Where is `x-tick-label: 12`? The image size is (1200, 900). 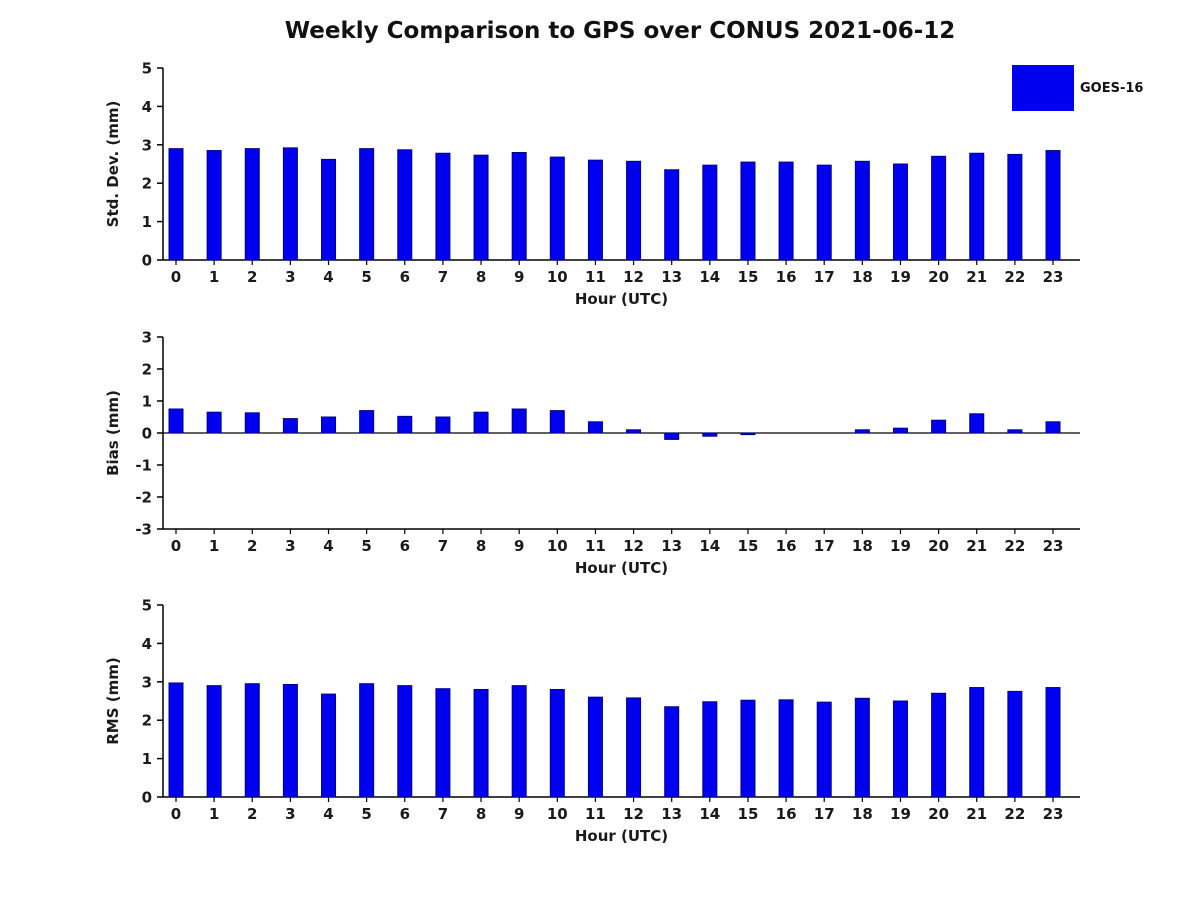
x-tick-label: 12 is located at coordinates (633, 546).